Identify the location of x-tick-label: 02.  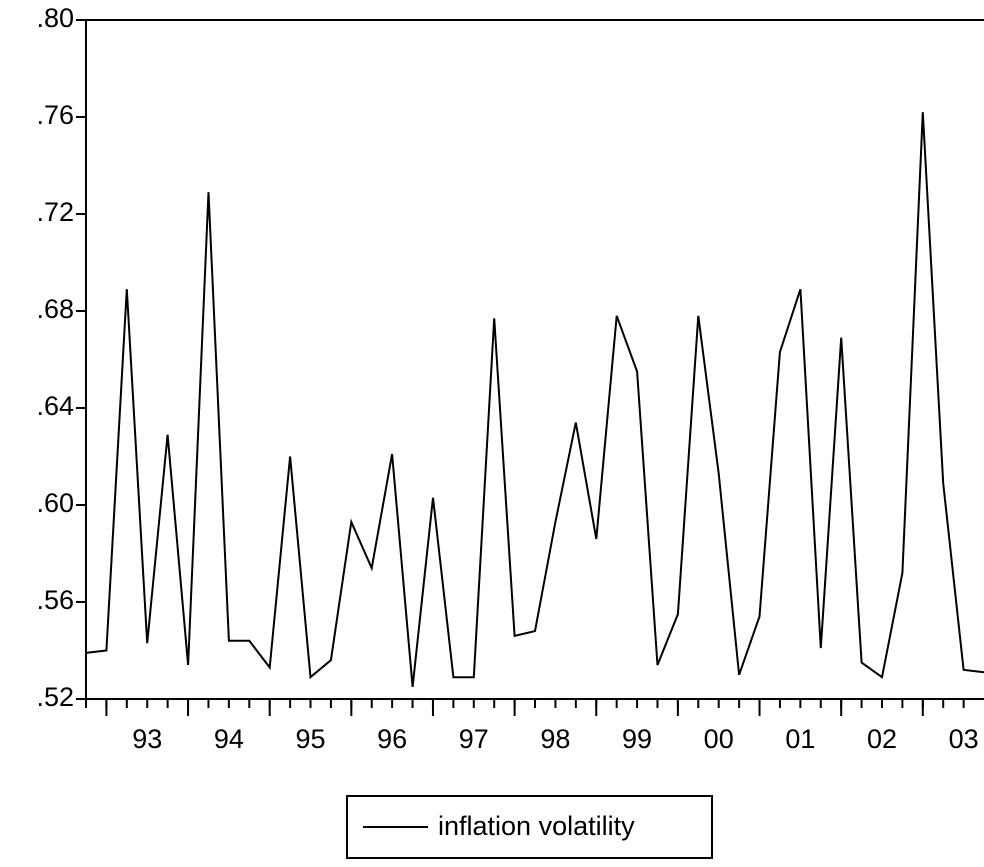
(882, 739).